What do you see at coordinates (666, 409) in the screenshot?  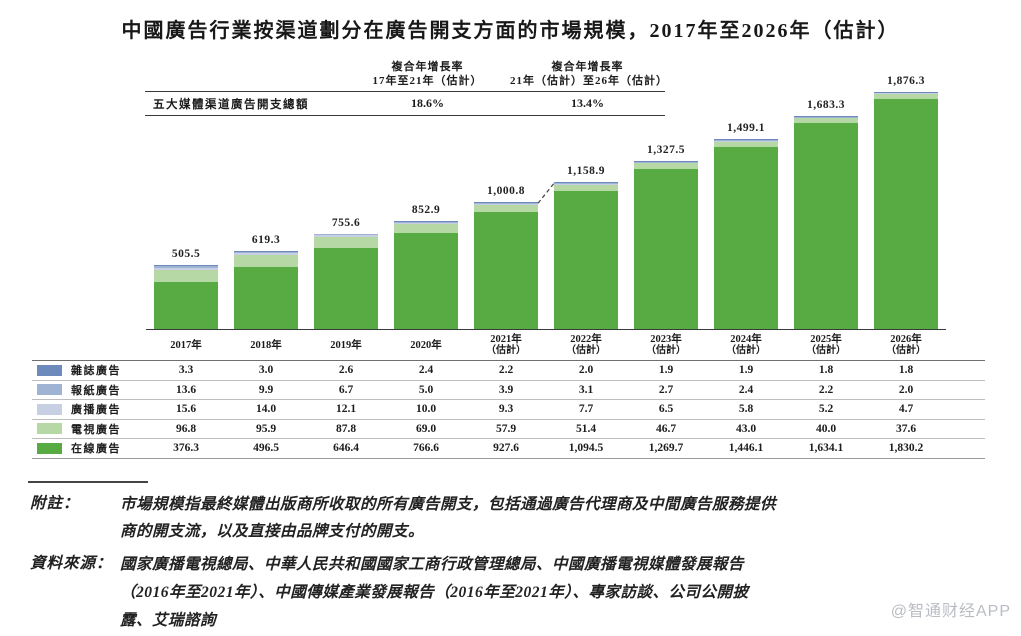 I see `value-cell: 6.5` at bounding box center [666, 409].